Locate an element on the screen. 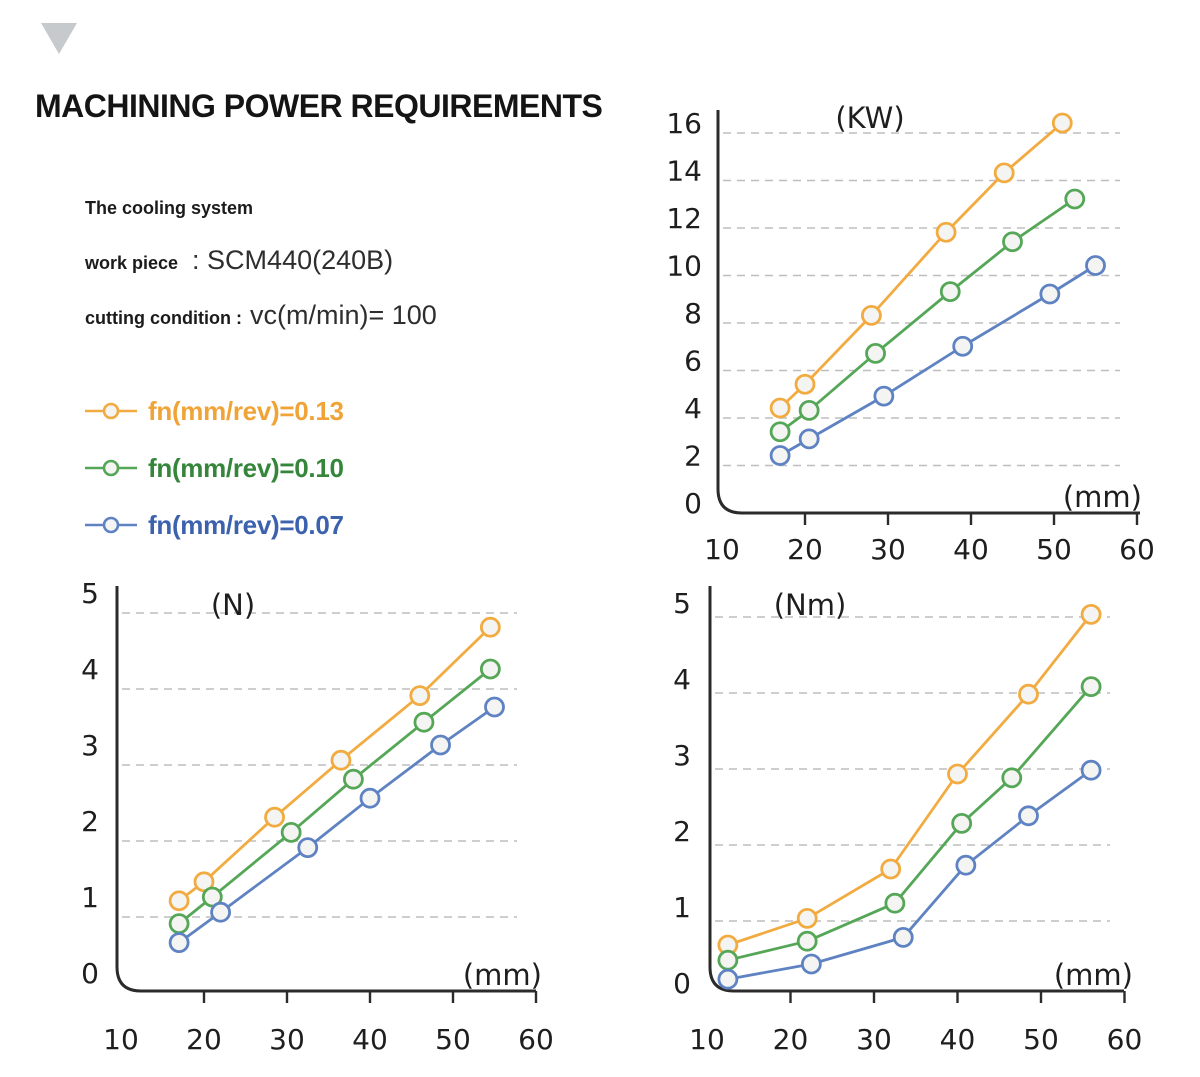 This screenshot has width=1200, height=1077. legend-item: fn(mm/rev)=0.10 is located at coordinates (214, 468).